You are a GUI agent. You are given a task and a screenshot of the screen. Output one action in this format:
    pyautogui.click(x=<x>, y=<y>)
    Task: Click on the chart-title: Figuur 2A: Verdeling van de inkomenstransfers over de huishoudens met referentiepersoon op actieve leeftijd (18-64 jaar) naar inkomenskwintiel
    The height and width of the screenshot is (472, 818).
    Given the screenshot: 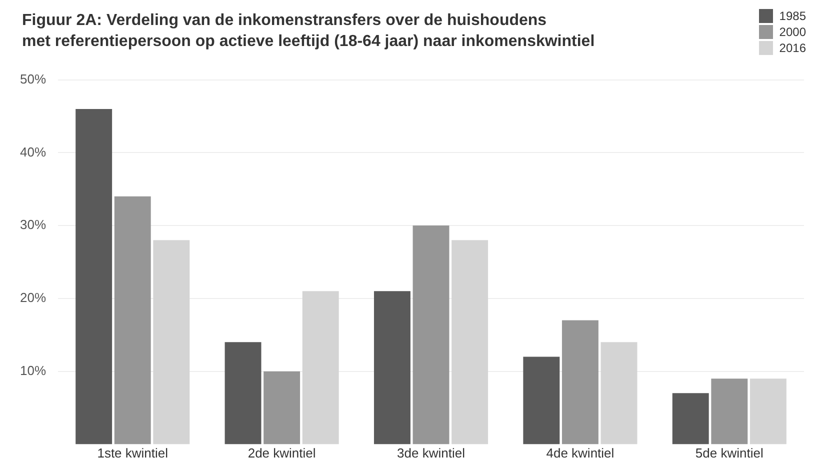 What is the action you would take?
    pyautogui.click(x=308, y=31)
    